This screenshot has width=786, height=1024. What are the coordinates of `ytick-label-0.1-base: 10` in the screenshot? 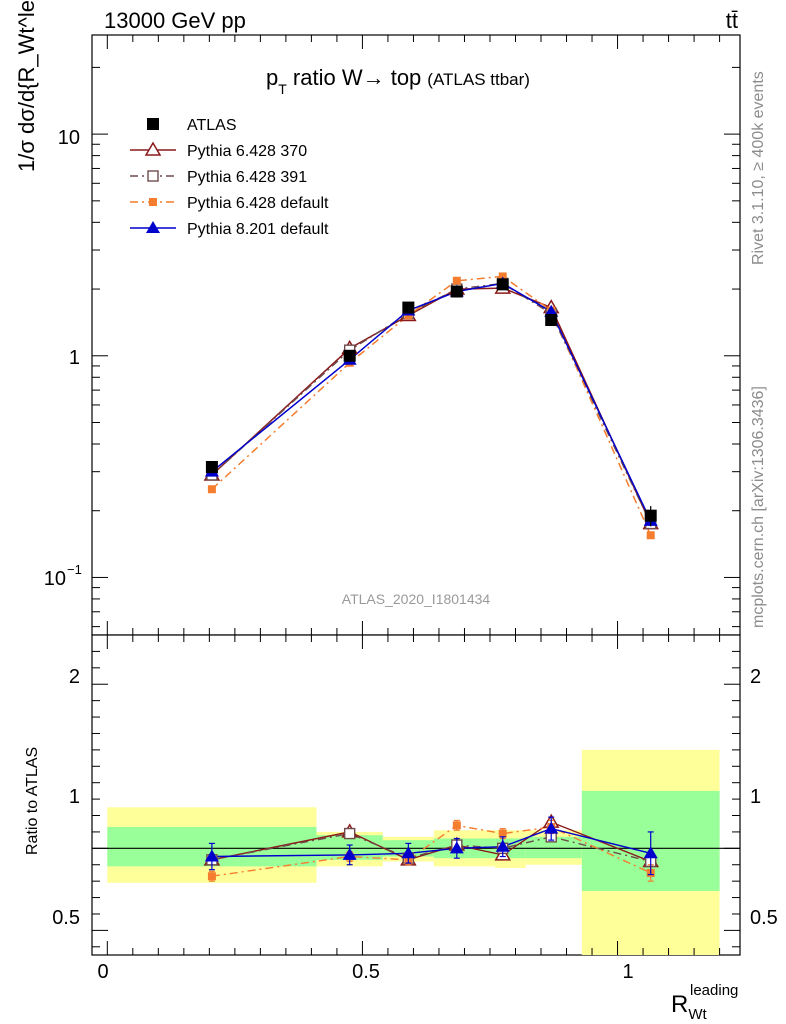 It's located at (55, 579).